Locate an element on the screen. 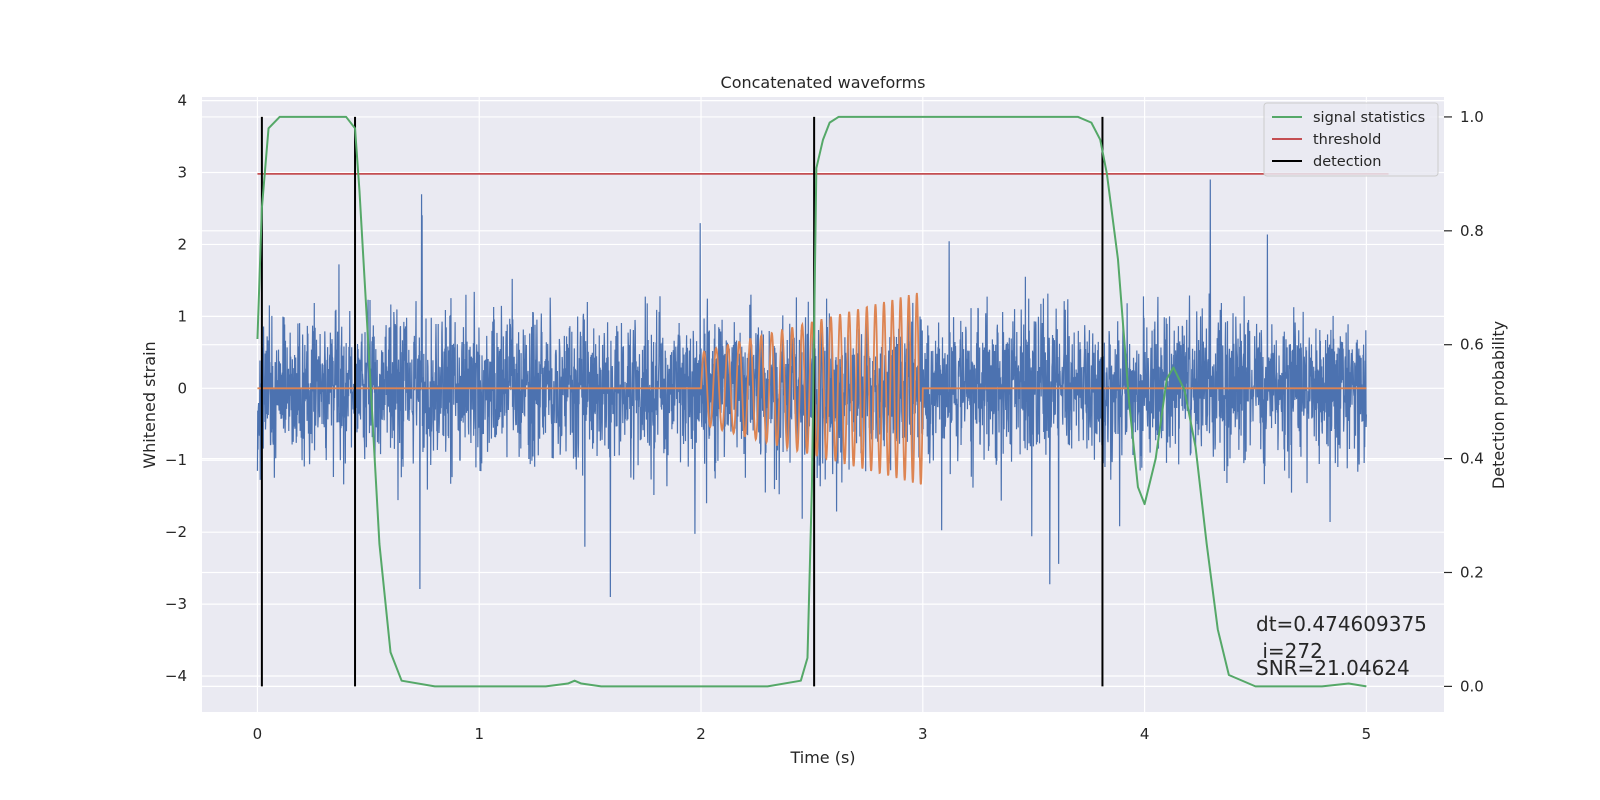 The width and height of the screenshot is (1600, 800). annotation-i: i=272 is located at coordinates (1289, 651).